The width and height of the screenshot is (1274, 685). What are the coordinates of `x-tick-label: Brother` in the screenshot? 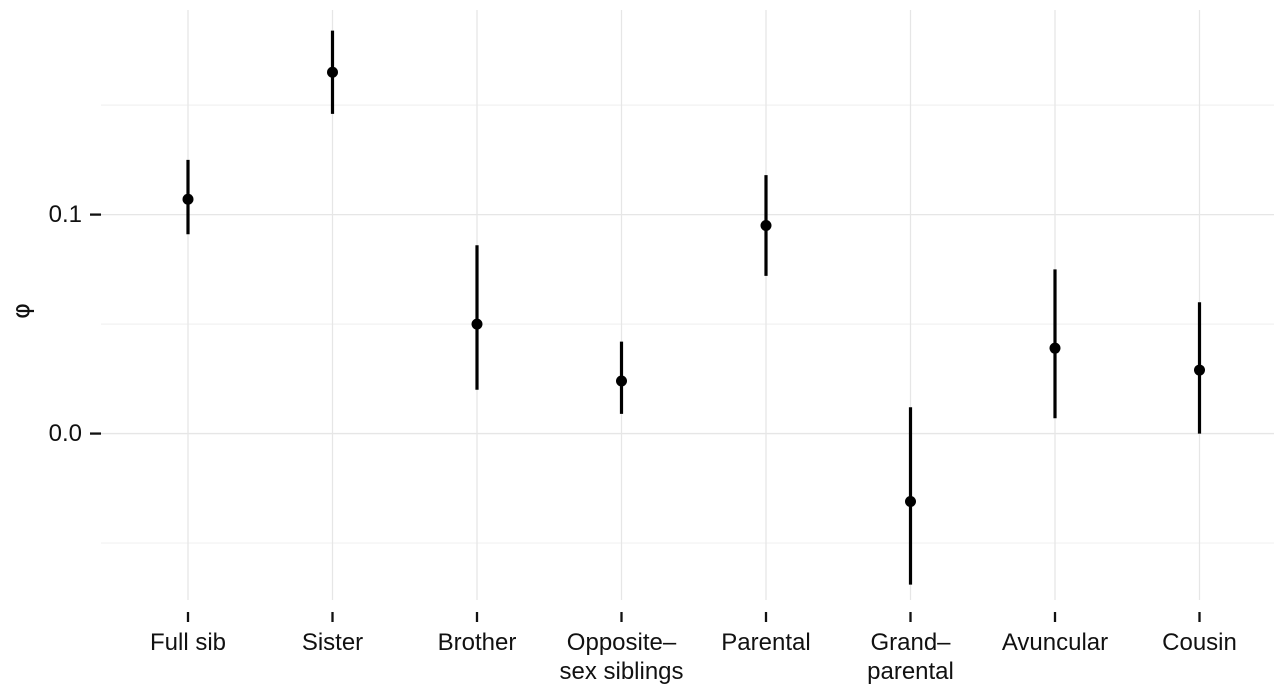 It's located at (477, 642).